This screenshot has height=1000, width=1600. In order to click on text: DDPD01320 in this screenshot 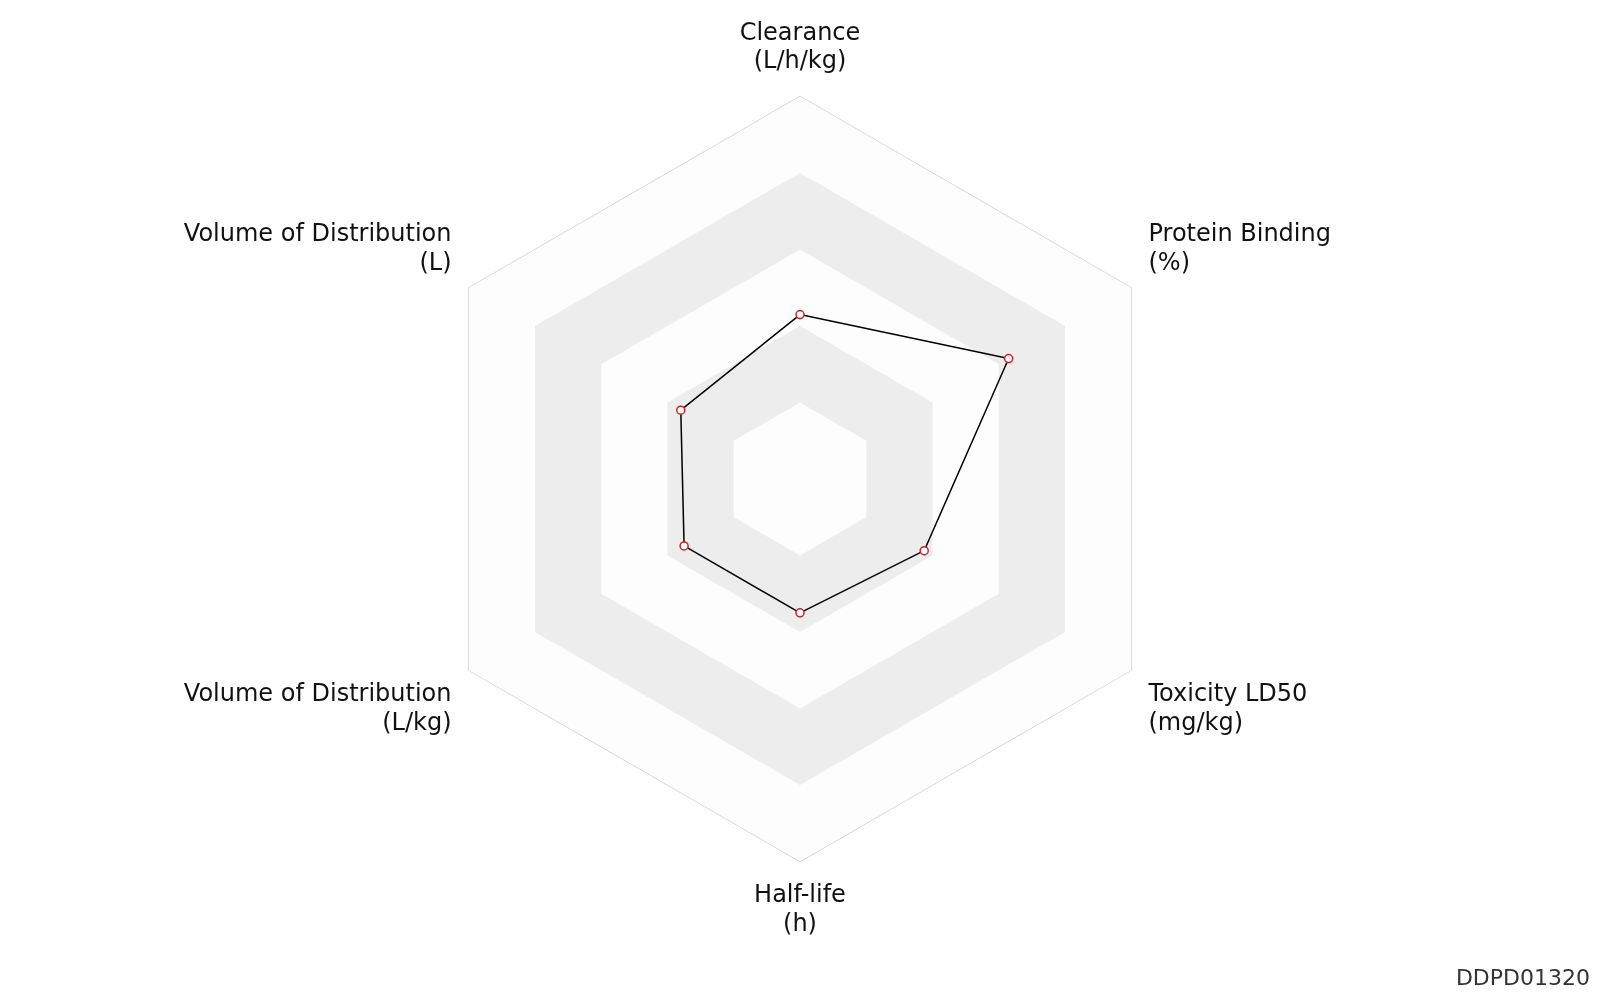, I will do `click(1522, 977)`.